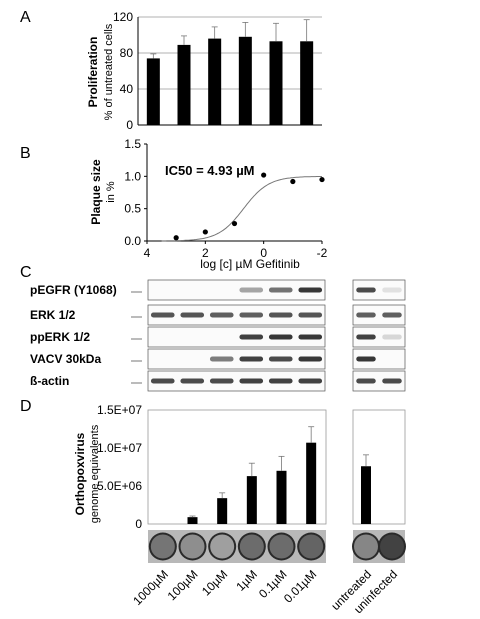 This screenshot has width=480, height=619. I want to click on y-tick-label: 1.5, so click(132, 144).